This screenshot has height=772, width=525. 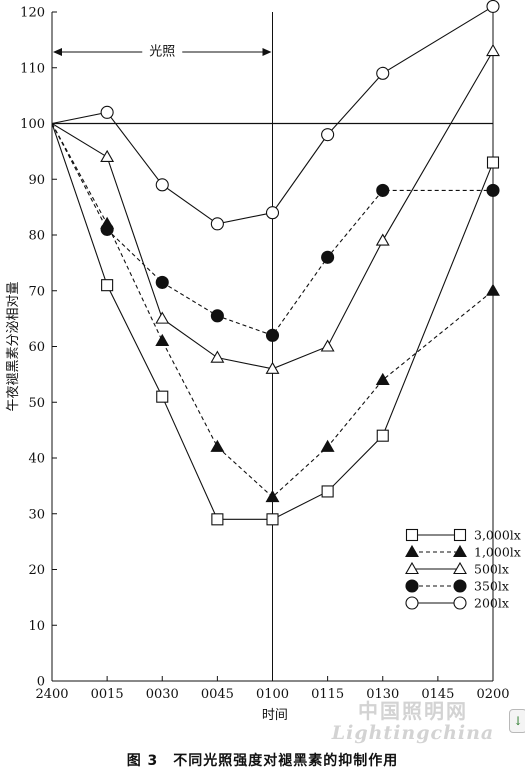 I want to click on light-period-label: 光照, so click(x=162, y=52).